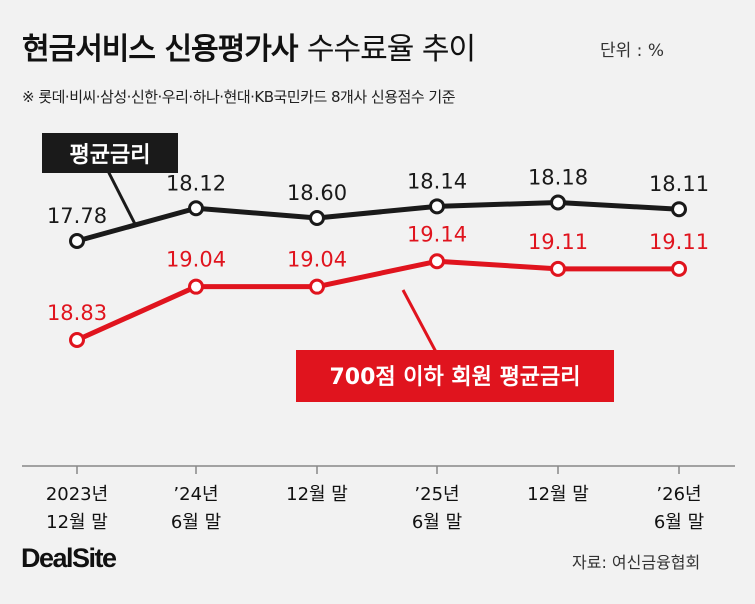 This screenshot has width=755, height=604. What do you see at coordinates (196, 260) in the screenshot?
I see `data-label-s1-1: 19.04` at bounding box center [196, 260].